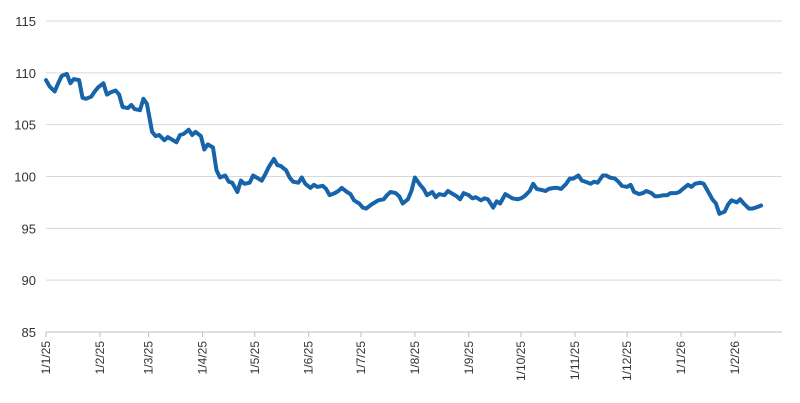 This screenshot has height=403, width=800. What do you see at coordinates (627, 361) in the screenshot?
I see `x-tick-label: 1/12/25` at bounding box center [627, 361].